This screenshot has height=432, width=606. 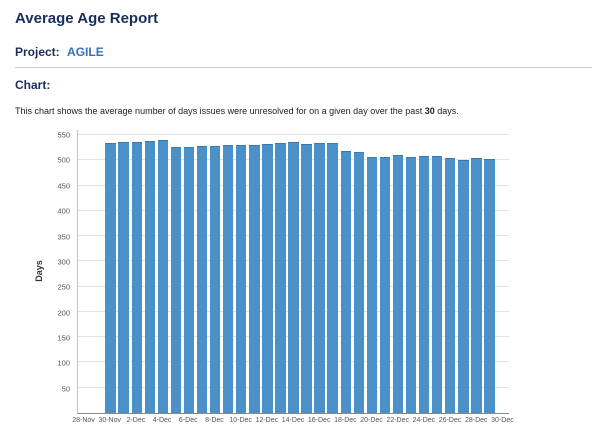 I want to click on bar-18-Dec, so click(x=345, y=282).